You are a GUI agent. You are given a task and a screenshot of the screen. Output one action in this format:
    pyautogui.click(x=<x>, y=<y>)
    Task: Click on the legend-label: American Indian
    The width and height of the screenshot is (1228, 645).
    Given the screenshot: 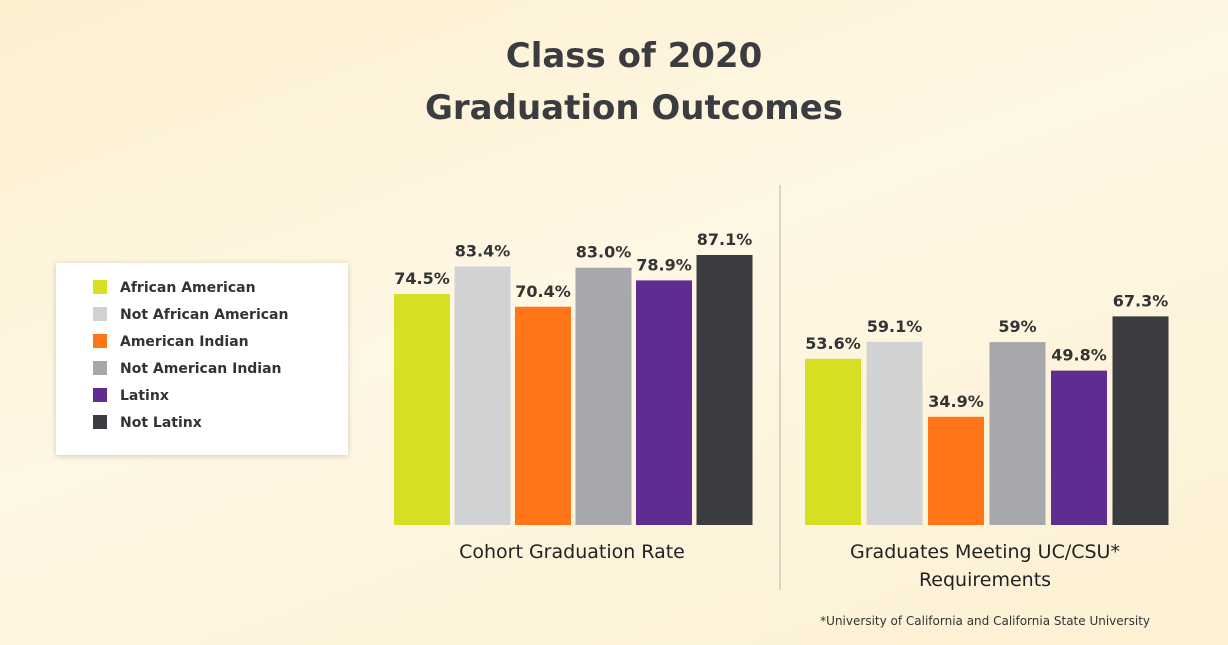 What is the action you would take?
    pyautogui.click(x=184, y=342)
    